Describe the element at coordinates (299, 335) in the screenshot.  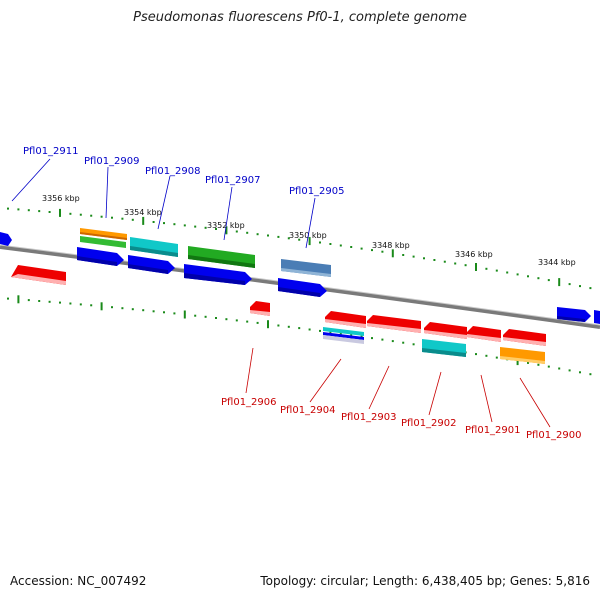
I see `scale-ticks-bottom` at that location.